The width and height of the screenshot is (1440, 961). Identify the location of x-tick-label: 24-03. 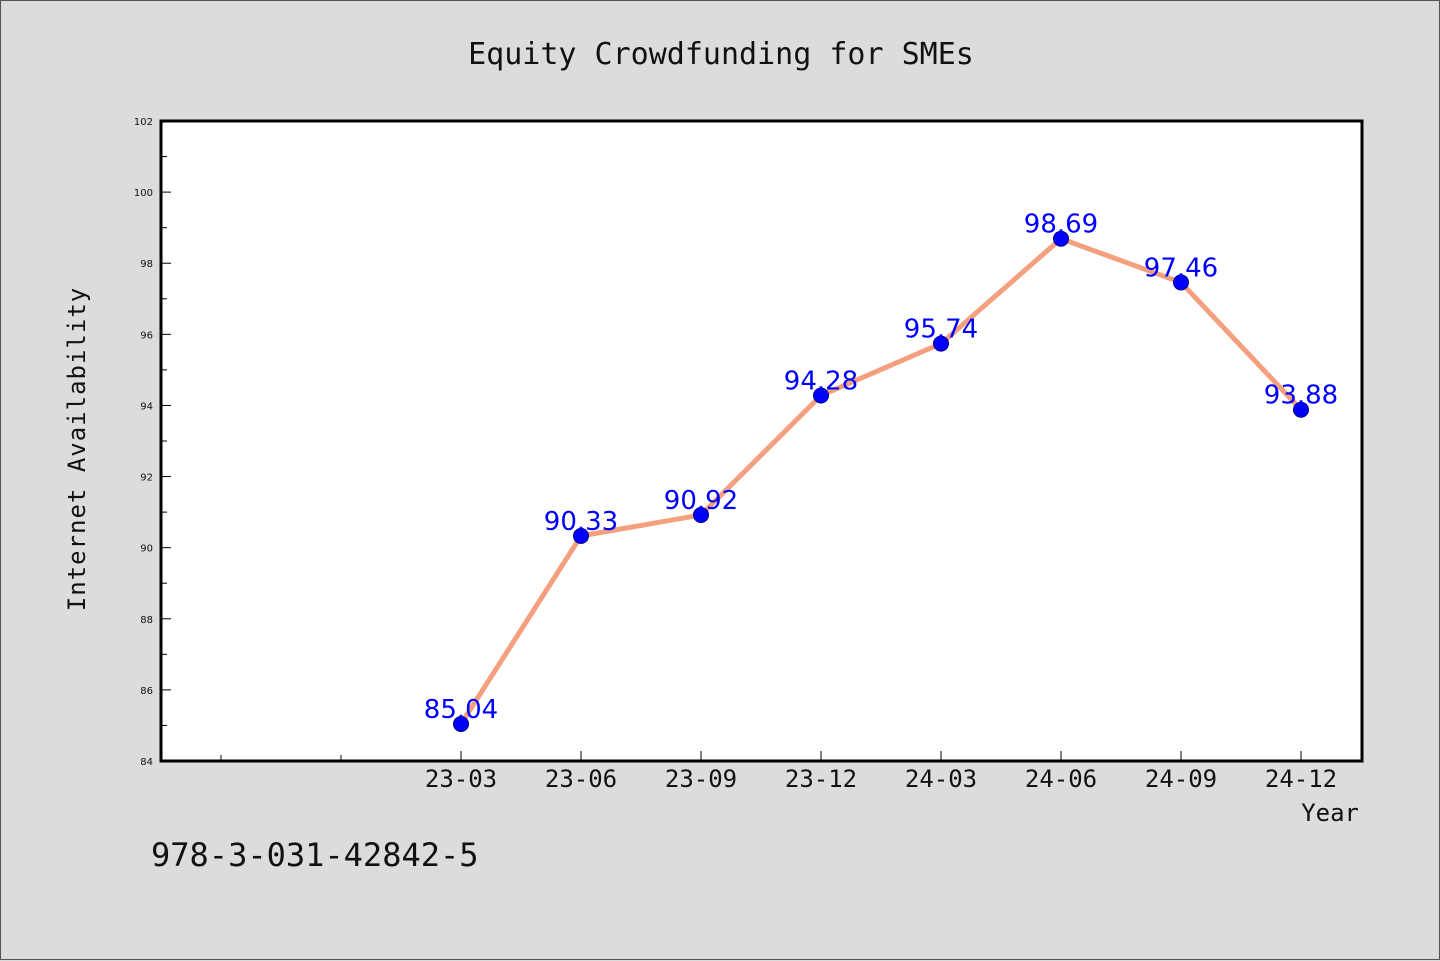
(941, 779).